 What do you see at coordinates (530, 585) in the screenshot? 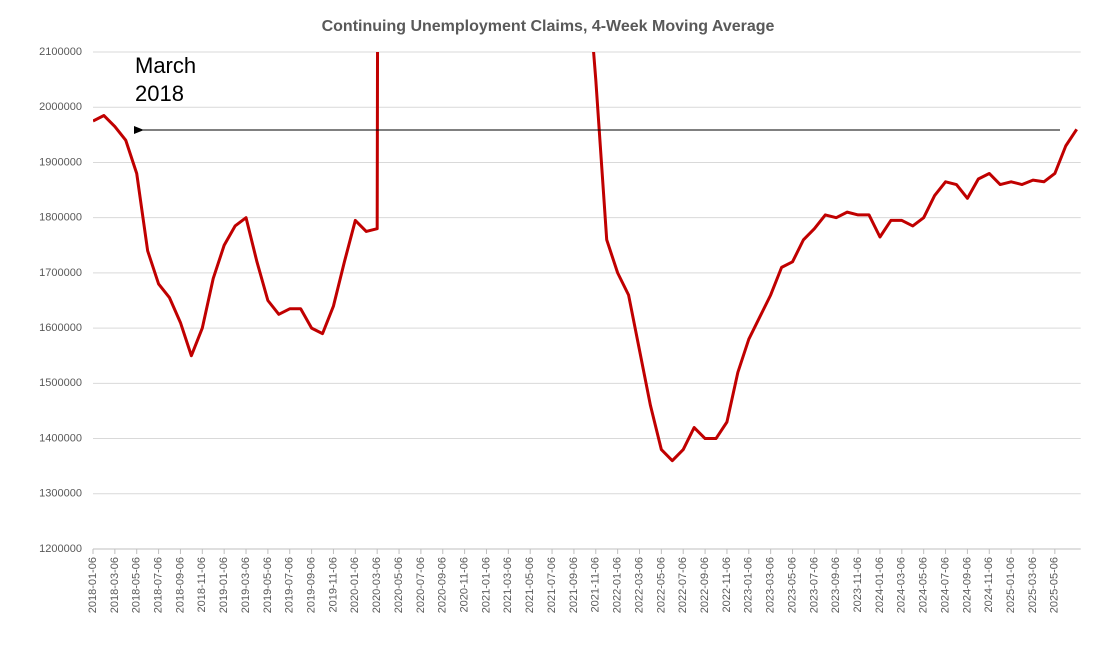
I see `x-tick-label: 2021-05-06` at bounding box center [530, 585].